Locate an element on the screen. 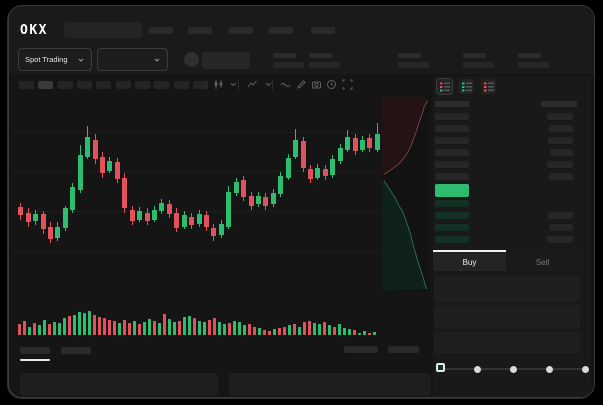 This screenshot has width=603, height=405. price-field is located at coordinates (507, 289).